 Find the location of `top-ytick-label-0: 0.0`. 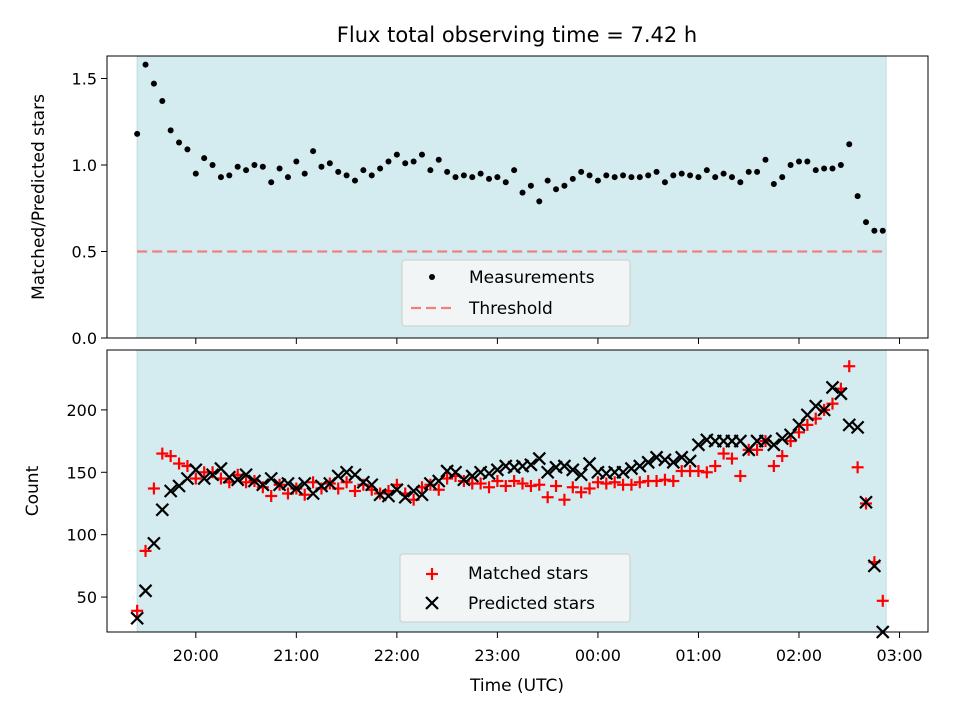

top-ytick-label-0: 0.0 is located at coordinates (84, 338).